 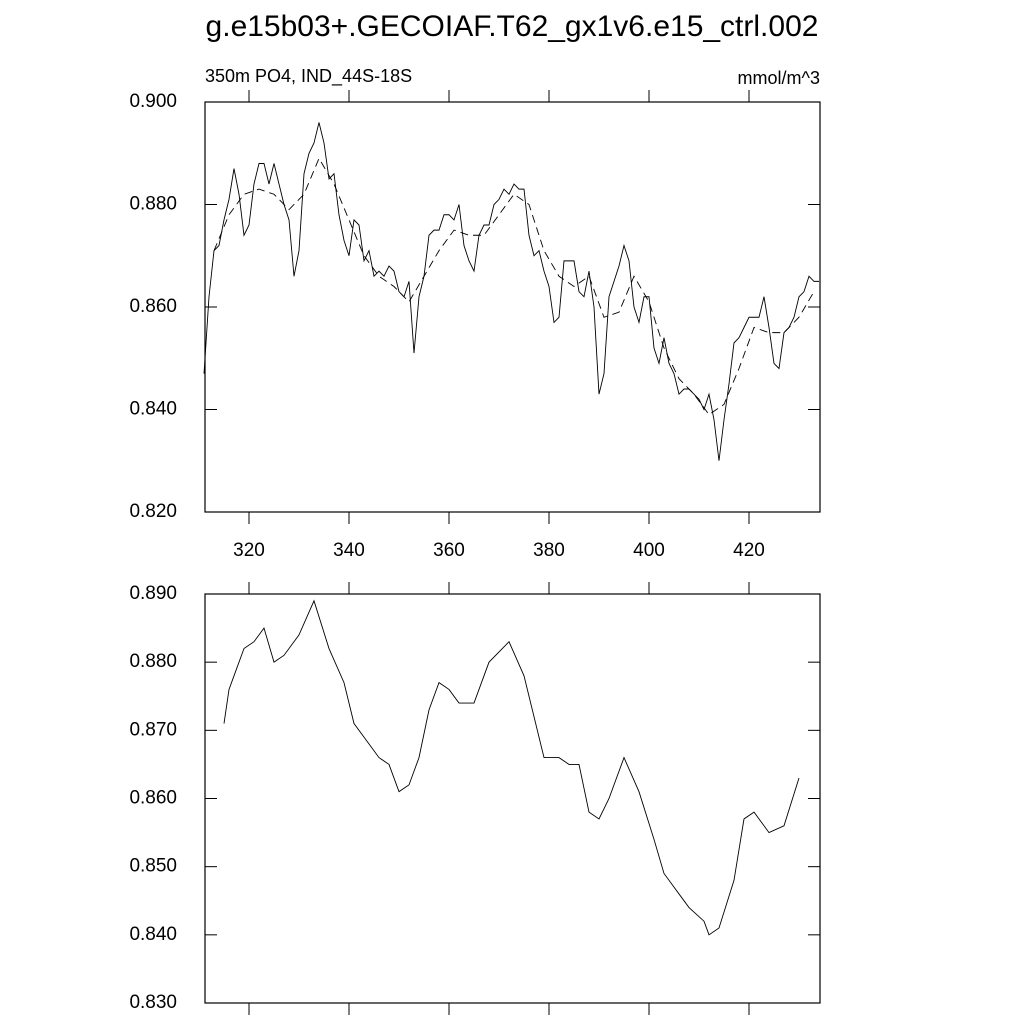 I want to click on y-tick-label: 0.900, so click(x=153, y=101).